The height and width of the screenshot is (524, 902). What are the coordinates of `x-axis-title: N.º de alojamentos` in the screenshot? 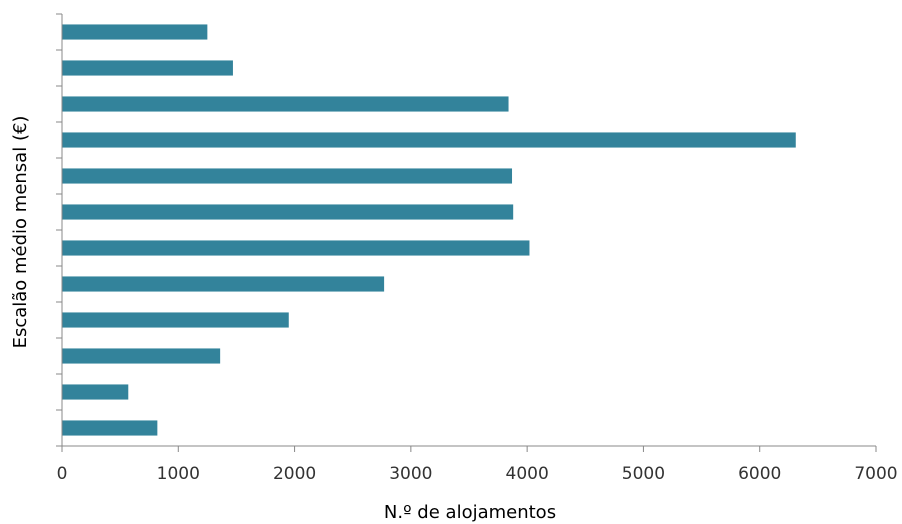 It's located at (470, 512).